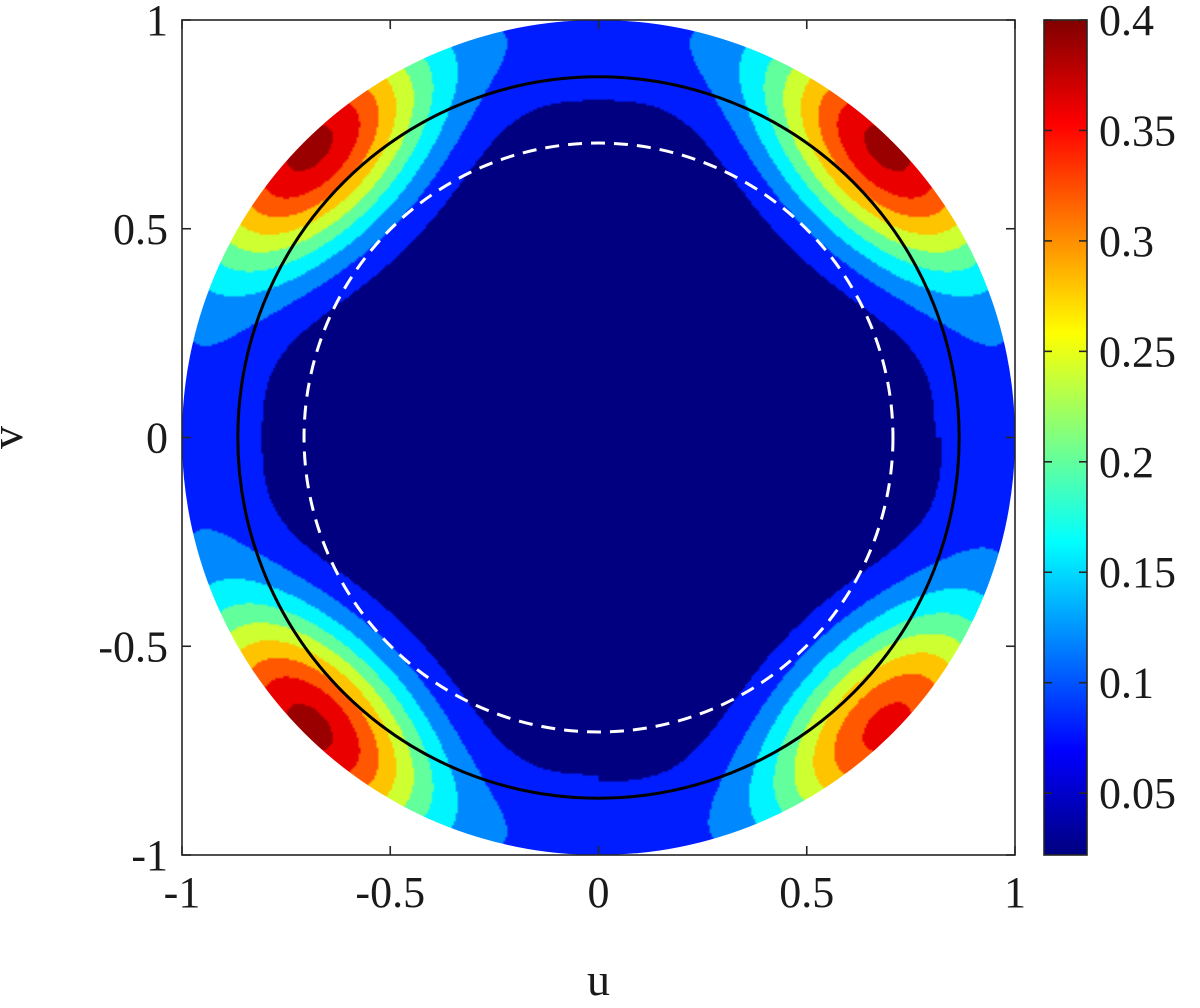  I want to click on colorbar-tick-label: 0.2, so click(1126, 462).